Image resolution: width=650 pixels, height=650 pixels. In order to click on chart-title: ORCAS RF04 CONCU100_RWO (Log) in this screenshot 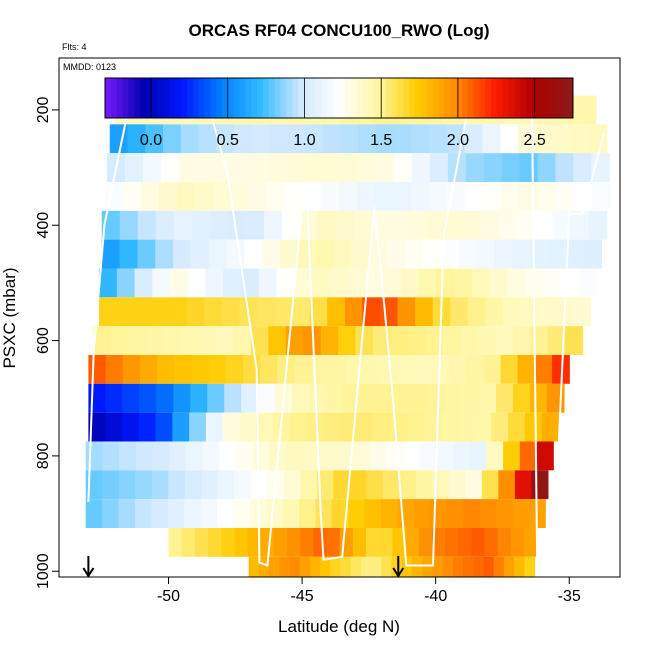, I will do `click(339, 30)`.